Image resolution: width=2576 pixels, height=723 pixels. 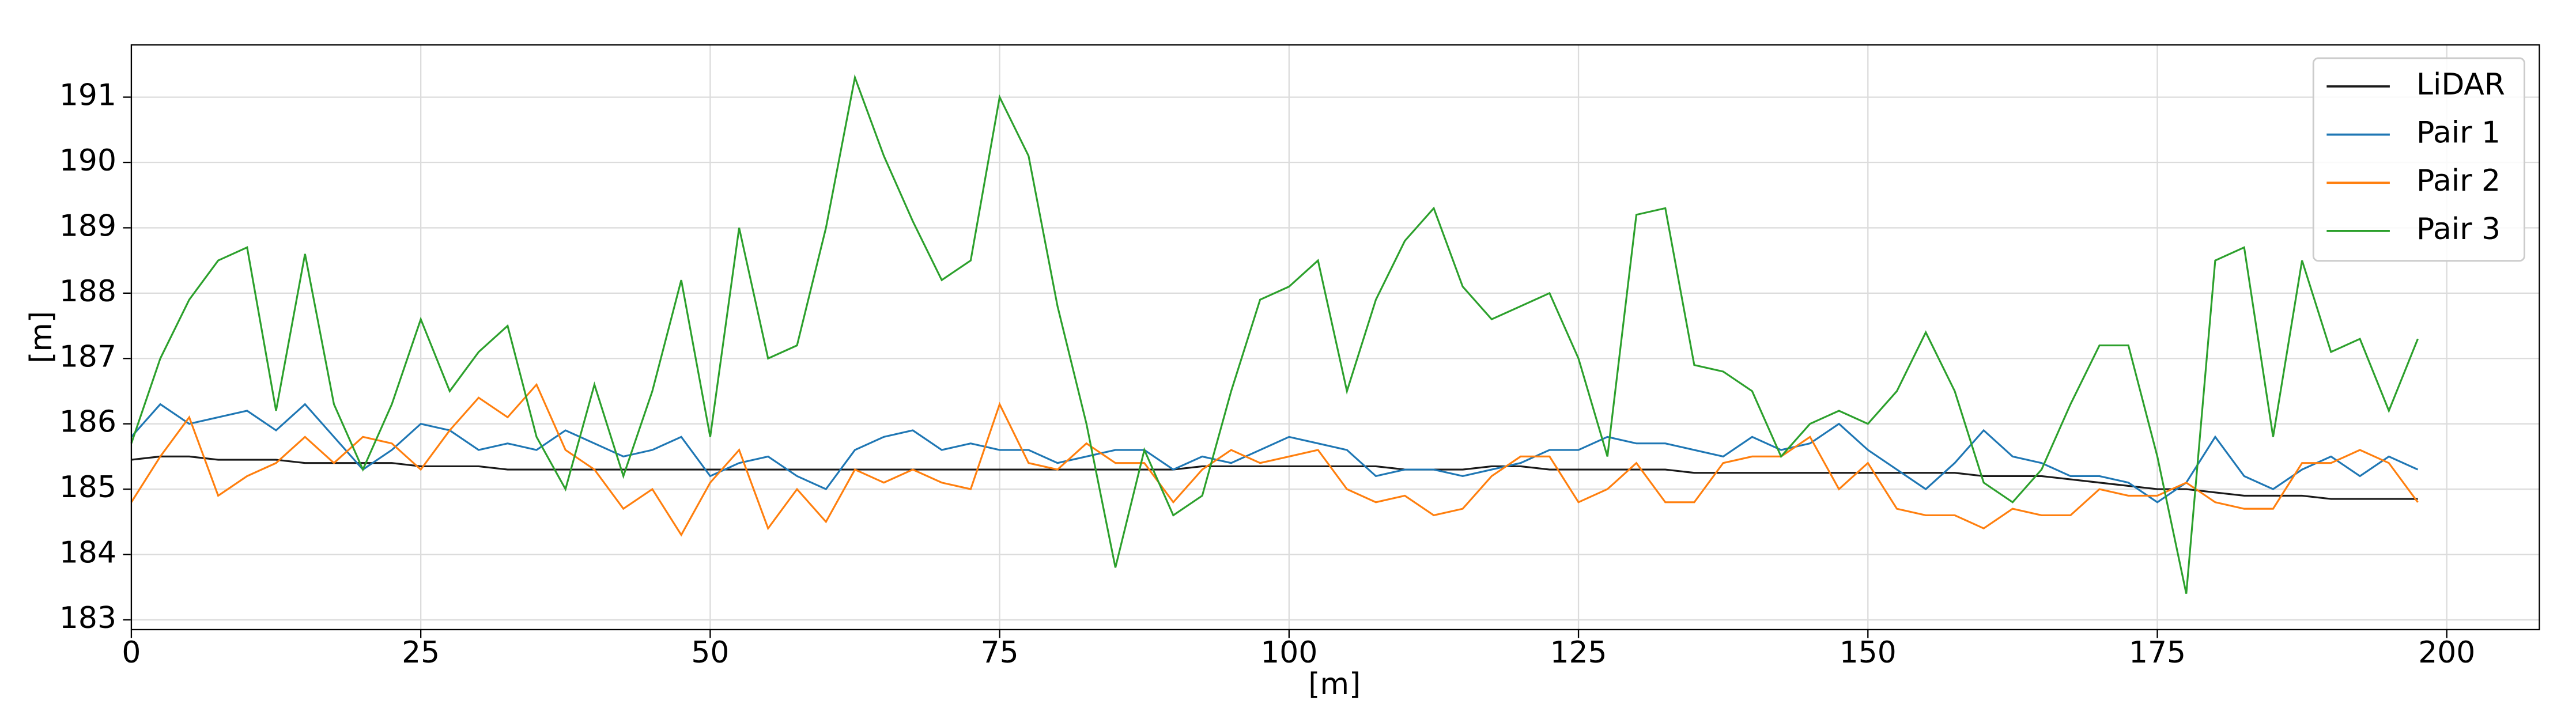 I want to click on x-tick-label: 0, so click(x=131, y=652).